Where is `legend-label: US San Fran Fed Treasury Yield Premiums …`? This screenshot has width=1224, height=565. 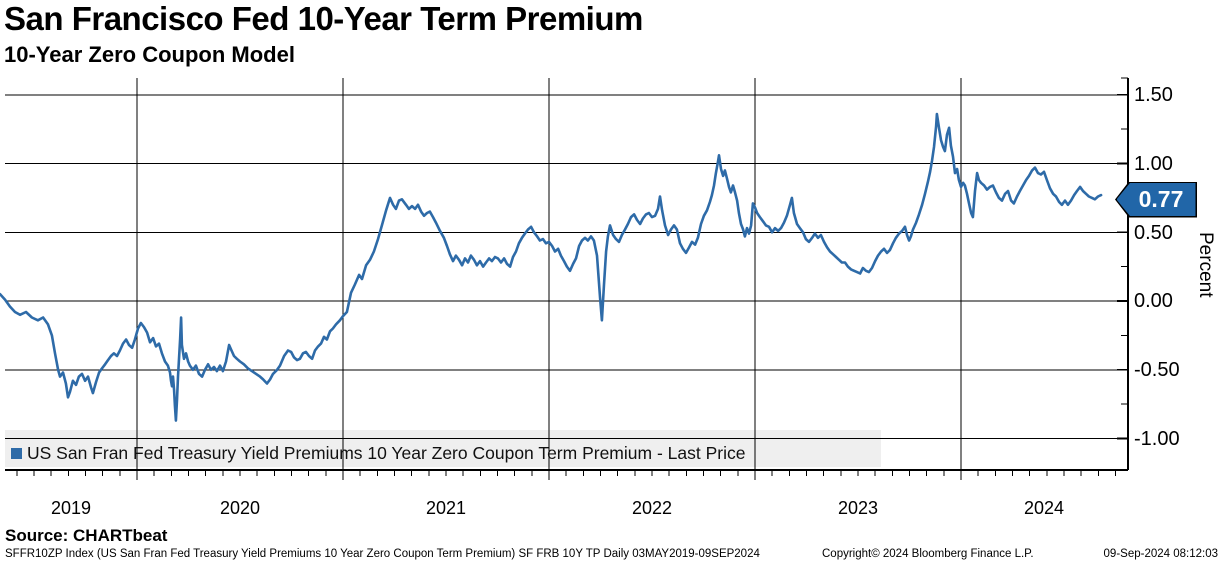
legend-label: US San Fran Fed Treasury Yield Premiums … is located at coordinates (386, 453).